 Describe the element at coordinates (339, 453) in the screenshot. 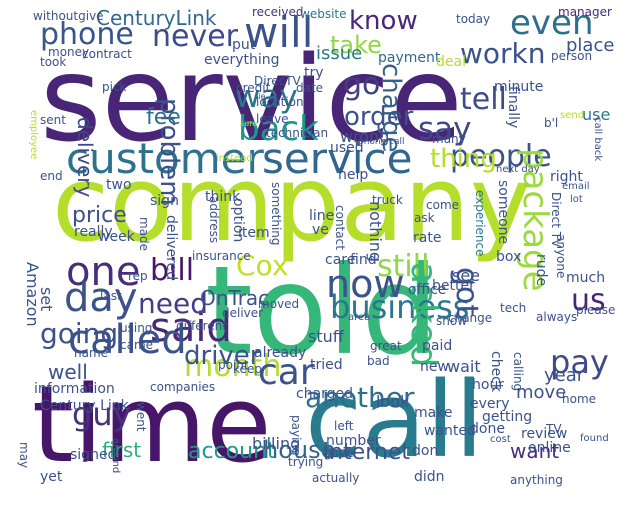

I see `word: gave` at that location.